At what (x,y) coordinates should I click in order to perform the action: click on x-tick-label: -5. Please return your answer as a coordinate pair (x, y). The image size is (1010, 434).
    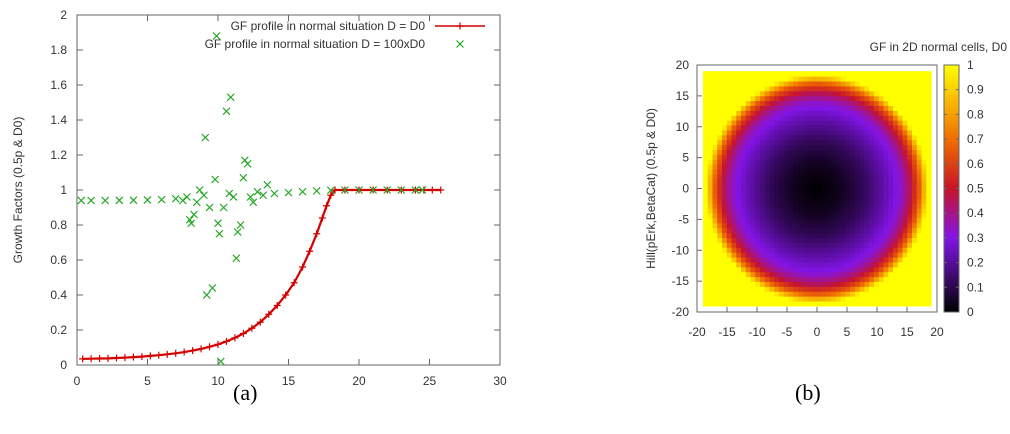
    Looking at the image, I should click on (787, 332).